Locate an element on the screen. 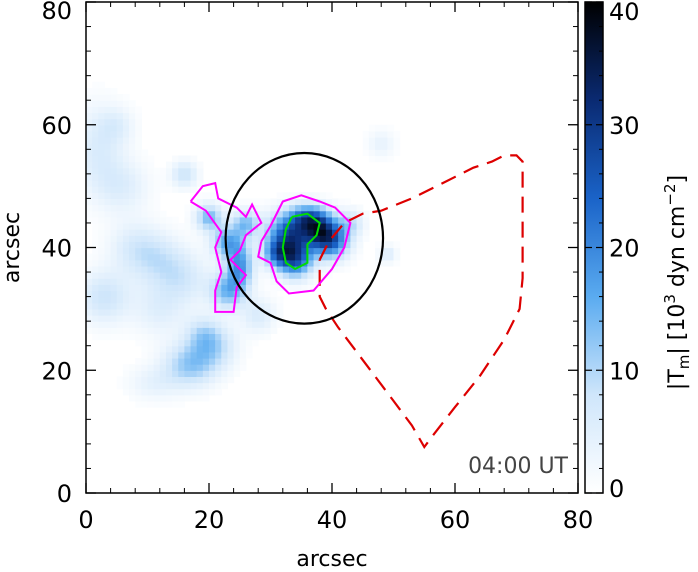 The image size is (698, 572). colorbar-tick-label: 40 is located at coordinates (624, 13).